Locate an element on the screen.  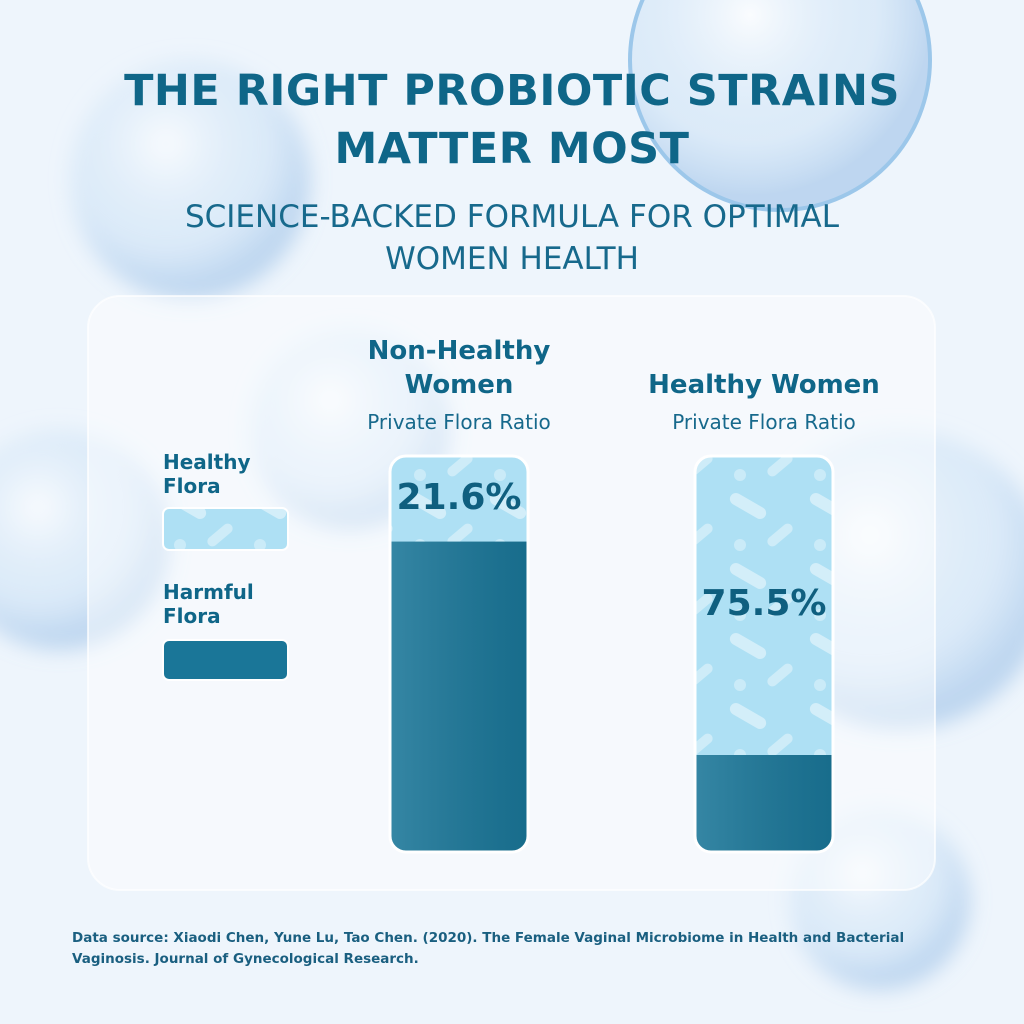
value-label: 75.5% is located at coordinates (764, 604).